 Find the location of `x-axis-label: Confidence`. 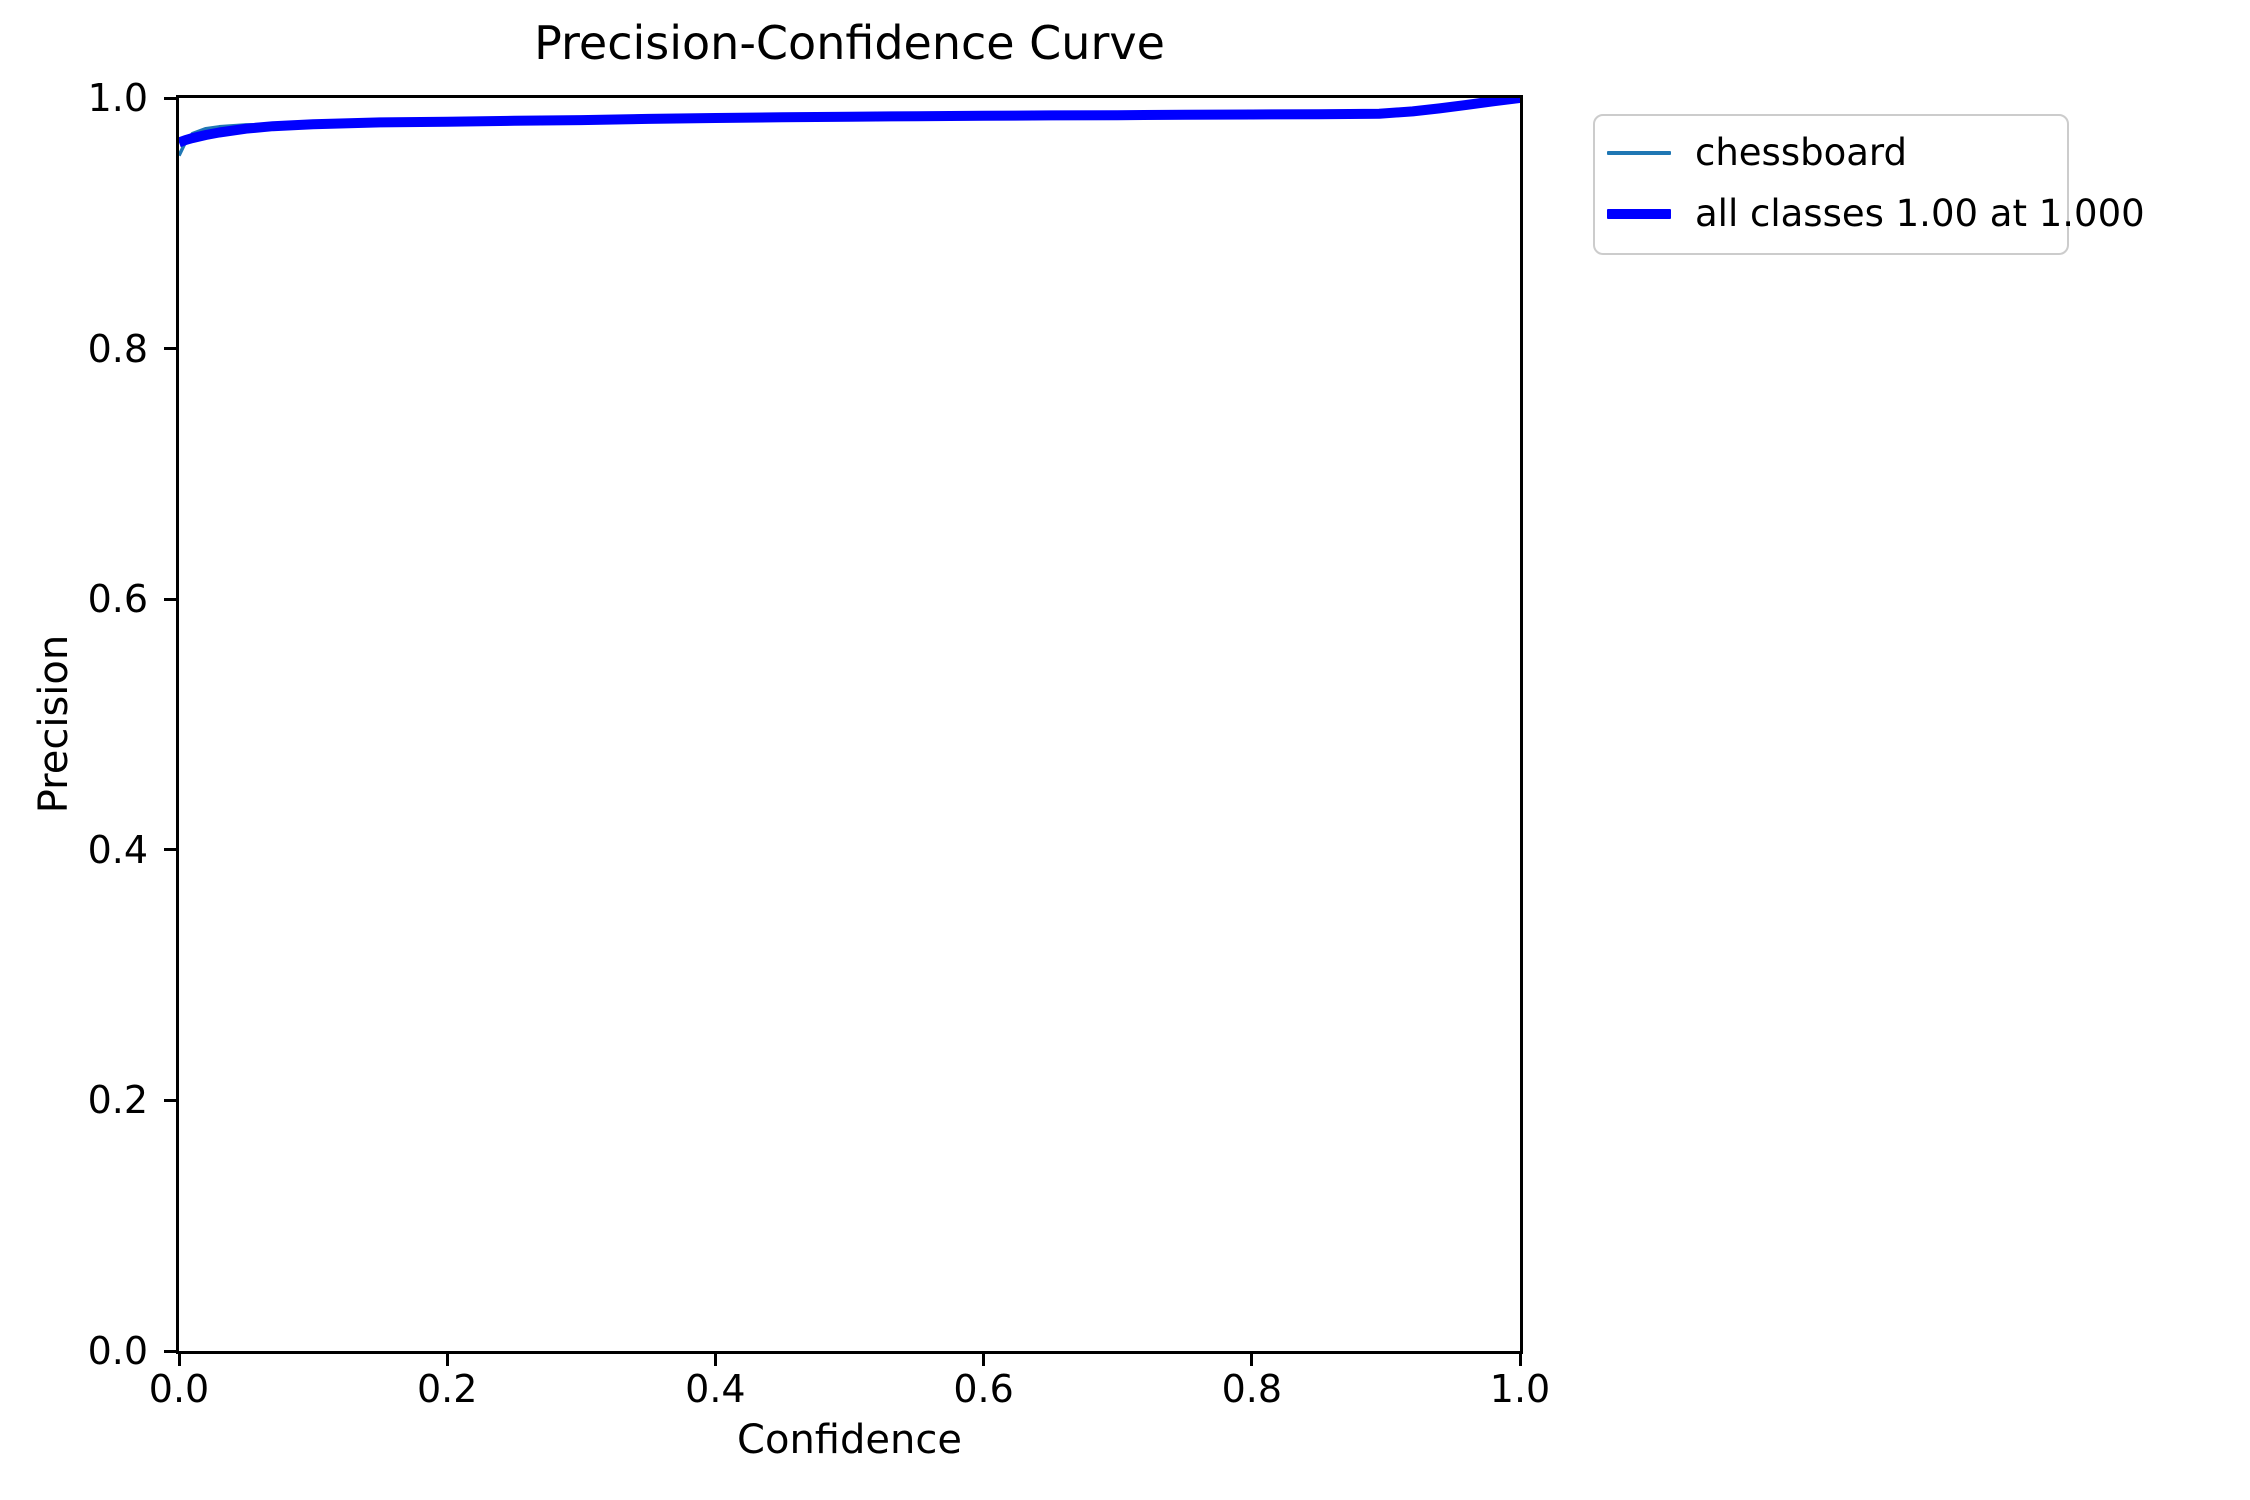

x-axis-label: Confidence is located at coordinates (849, 1440).